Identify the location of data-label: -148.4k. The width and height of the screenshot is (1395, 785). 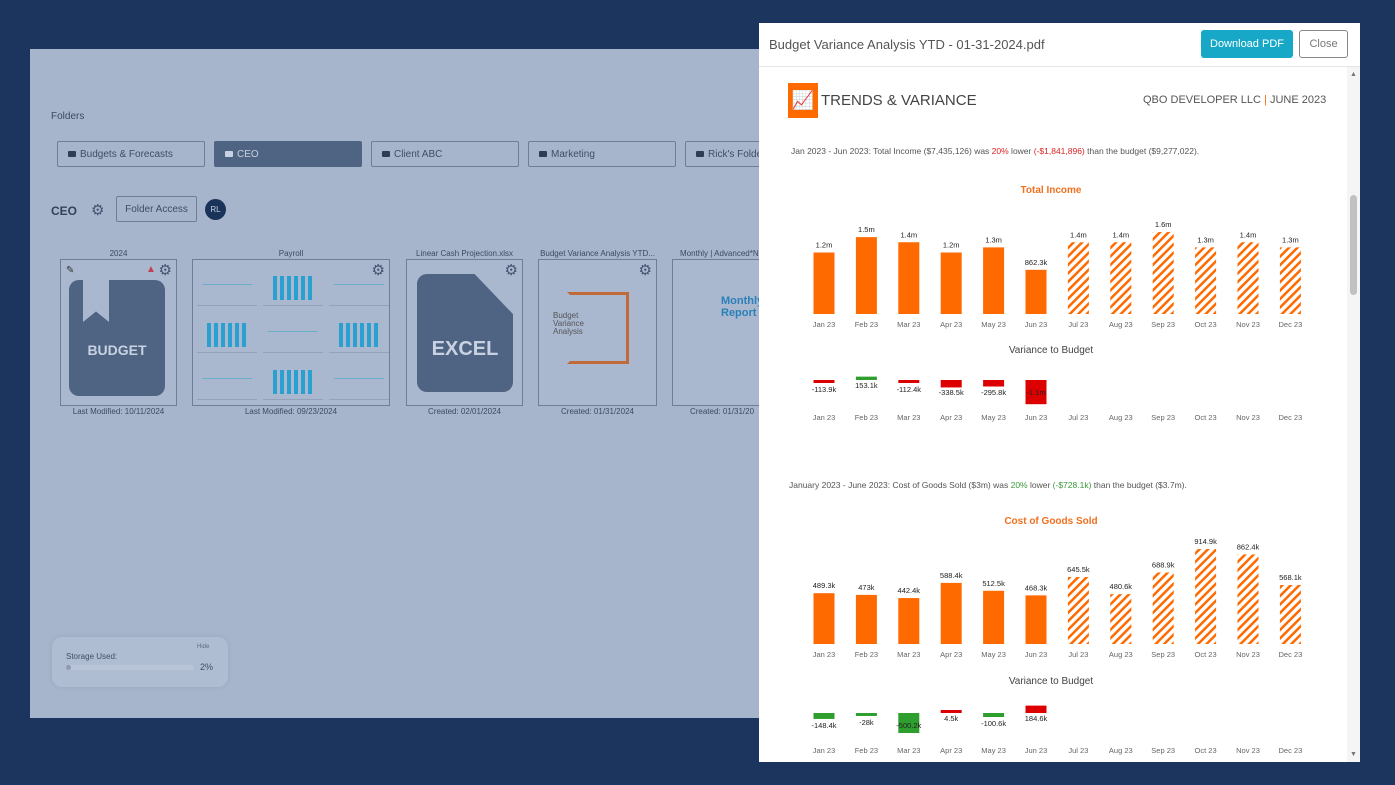
(823, 725).